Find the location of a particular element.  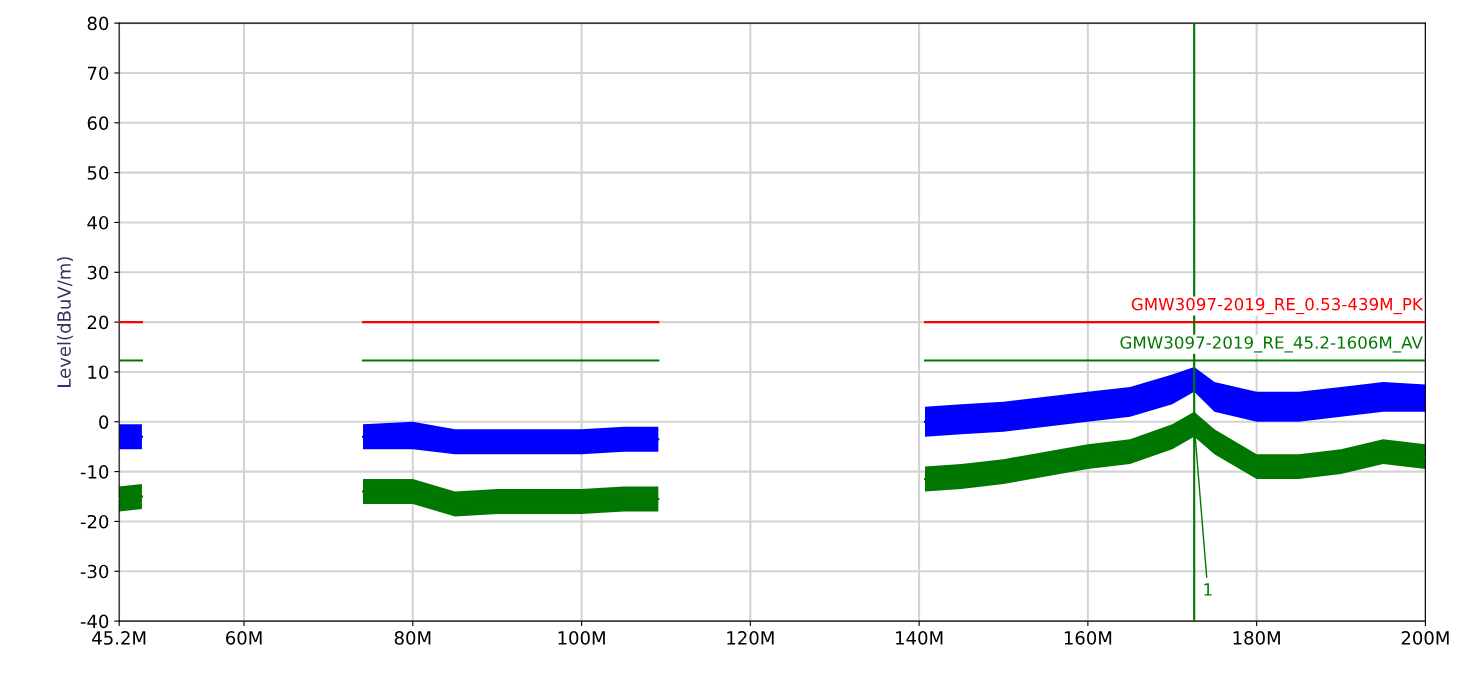

y-tick-label: 10 is located at coordinates (98, 372).